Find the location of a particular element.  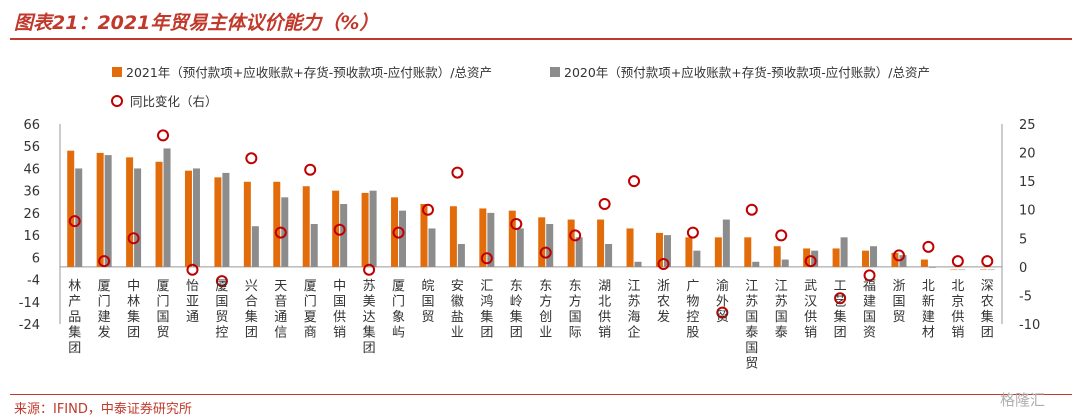

right-tick-label: 5 is located at coordinates (1023, 239).